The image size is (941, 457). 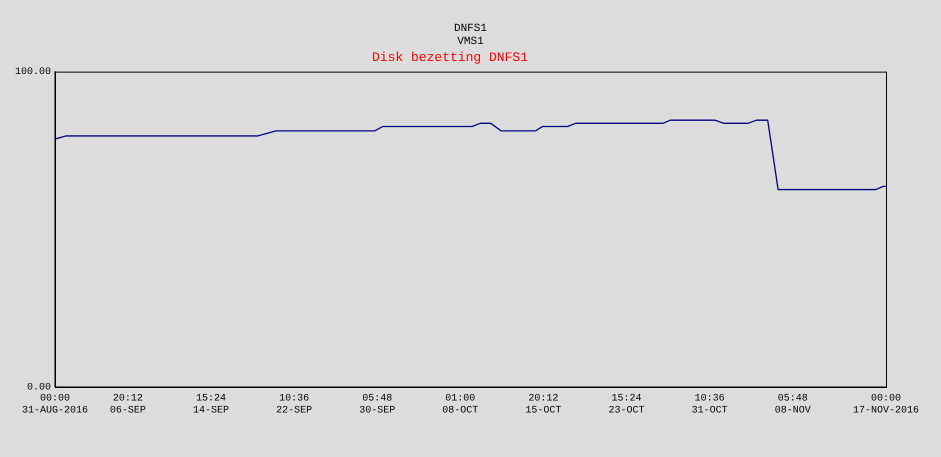 I want to click on chart-title: Disk bezetting DNFS1, so click(x=450, y=58).